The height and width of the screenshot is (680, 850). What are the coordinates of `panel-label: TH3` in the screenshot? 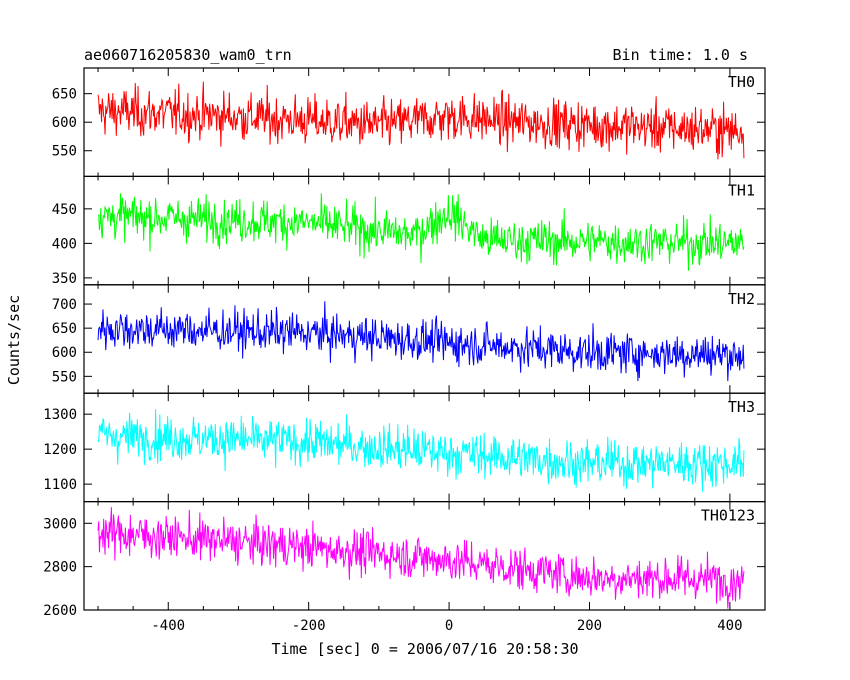 It's located at (741, 407).